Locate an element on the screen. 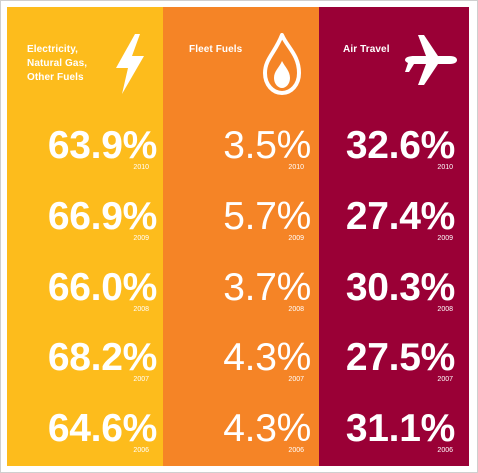 This screenshot has height=473, width=478. column-label: Fleet Fuels is located at coordinates (215, 50).